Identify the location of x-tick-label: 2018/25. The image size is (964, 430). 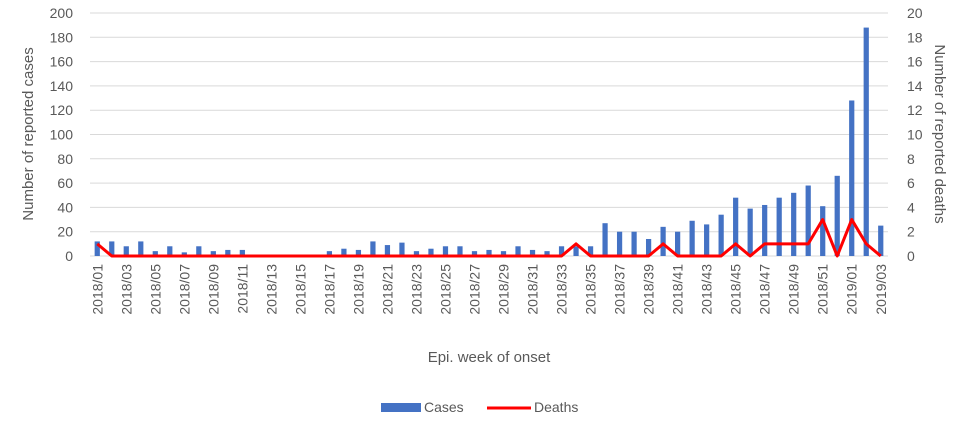
(445, 289).